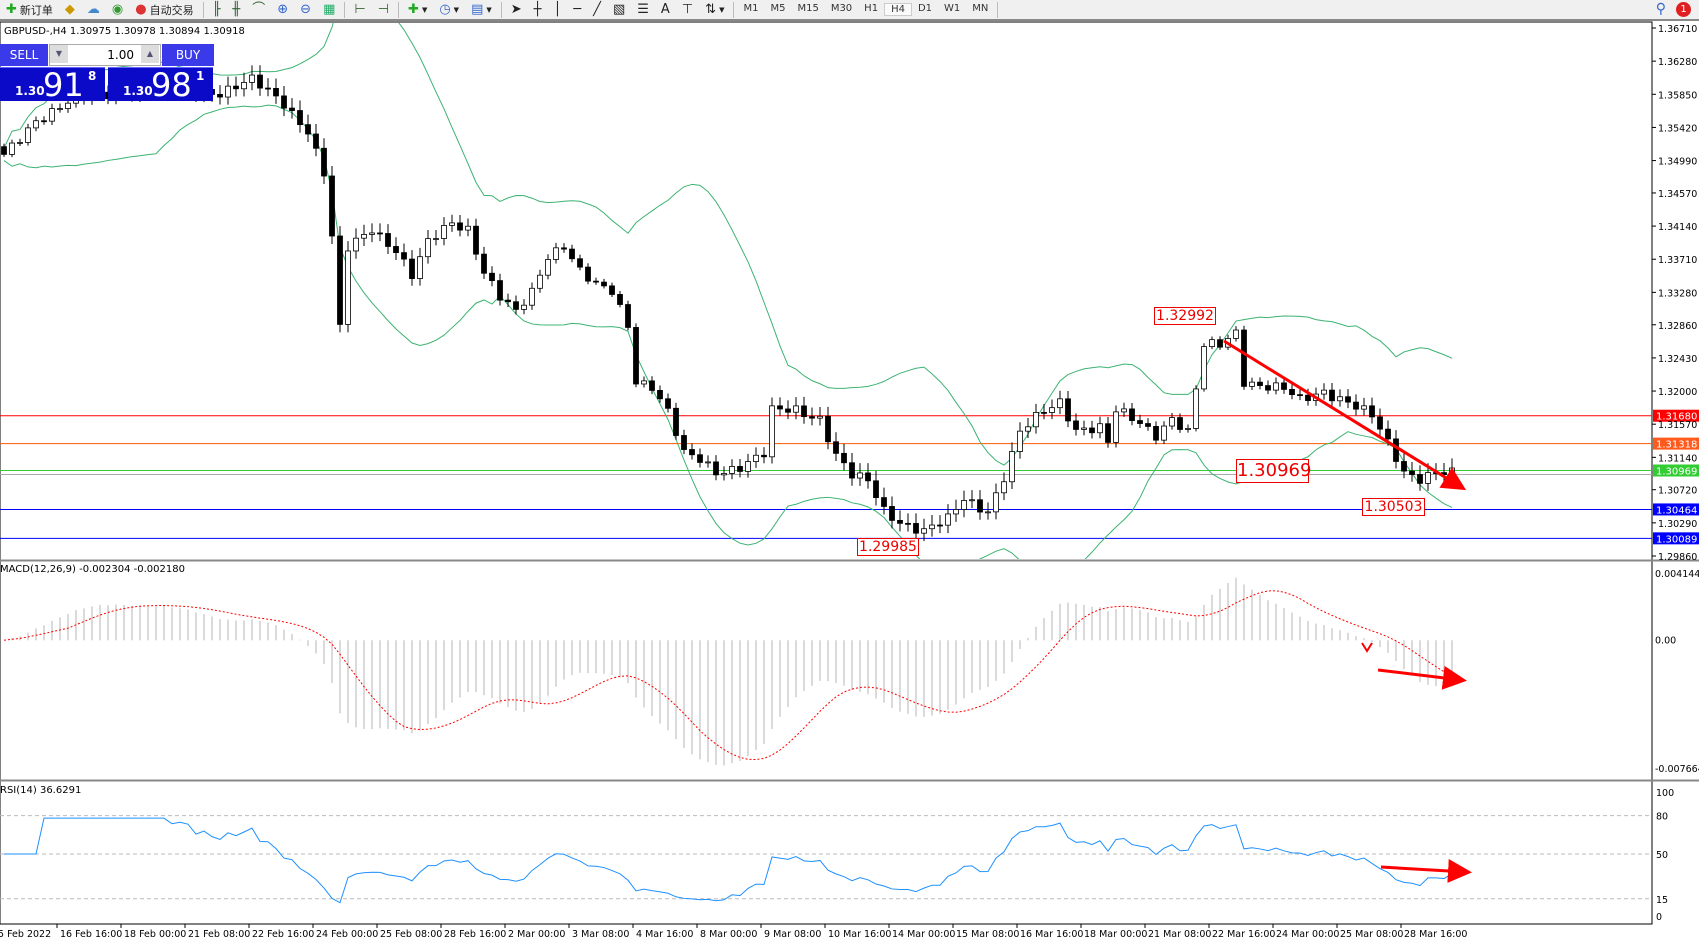  I want to click on timeframe-m1: M1, so click(751, 8).